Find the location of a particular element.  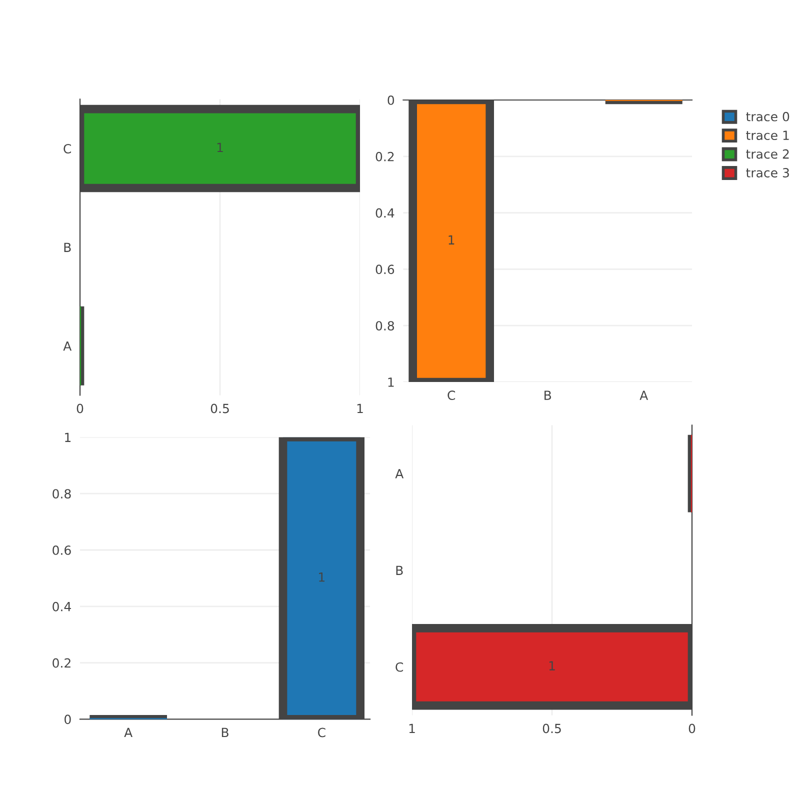

legend-label: trace 3 is located at coordinates (767, 173).